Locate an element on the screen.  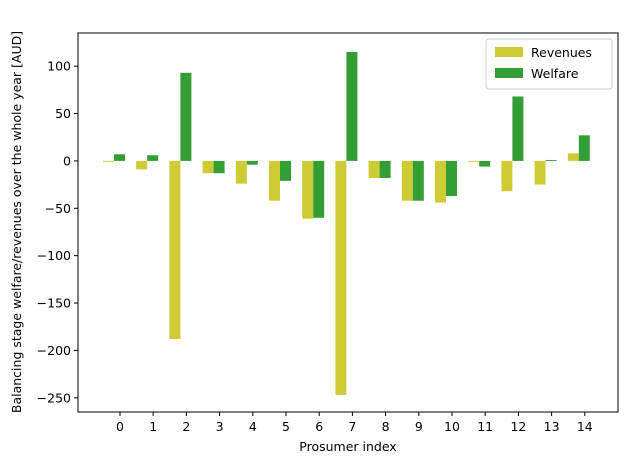
y-axis: 100 50 0 −50 −100 −150 −200 −250 is located at coordinates (57, 232).